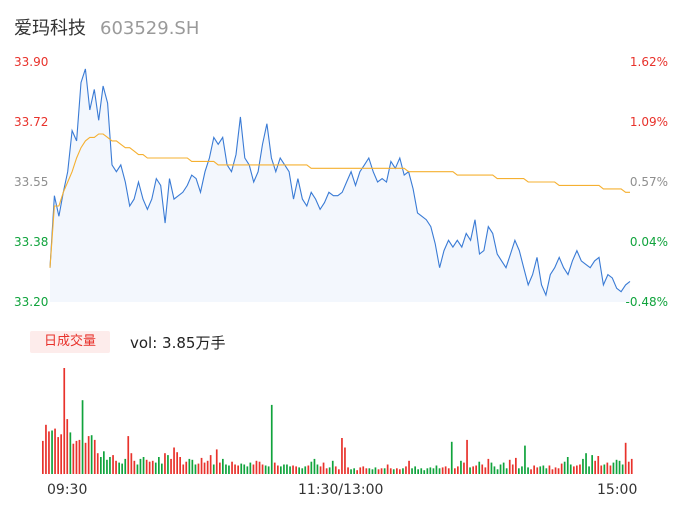 This screenshot has width=686, height=524. I want to click on stock-header: 爱玛科技 603529.SH, so click(106, 27).